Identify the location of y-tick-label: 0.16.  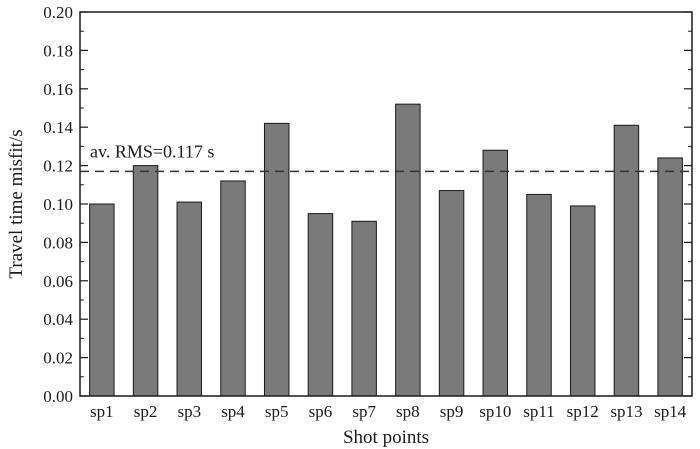
(58, 89).